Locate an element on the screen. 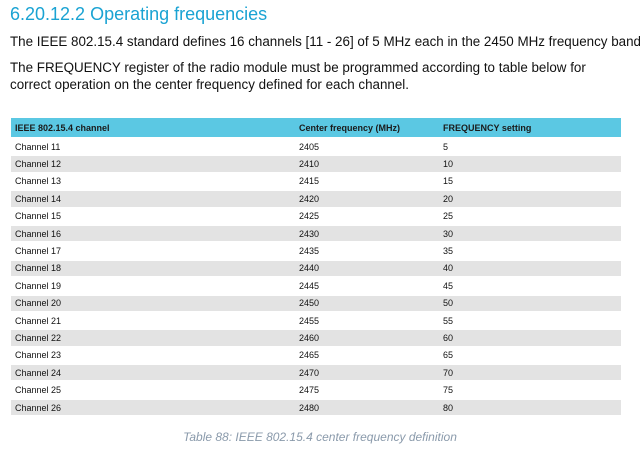 This screenshot has width=640, height=453. table-row: Channel 17 2435 35 is located at coordinates (316, 251).